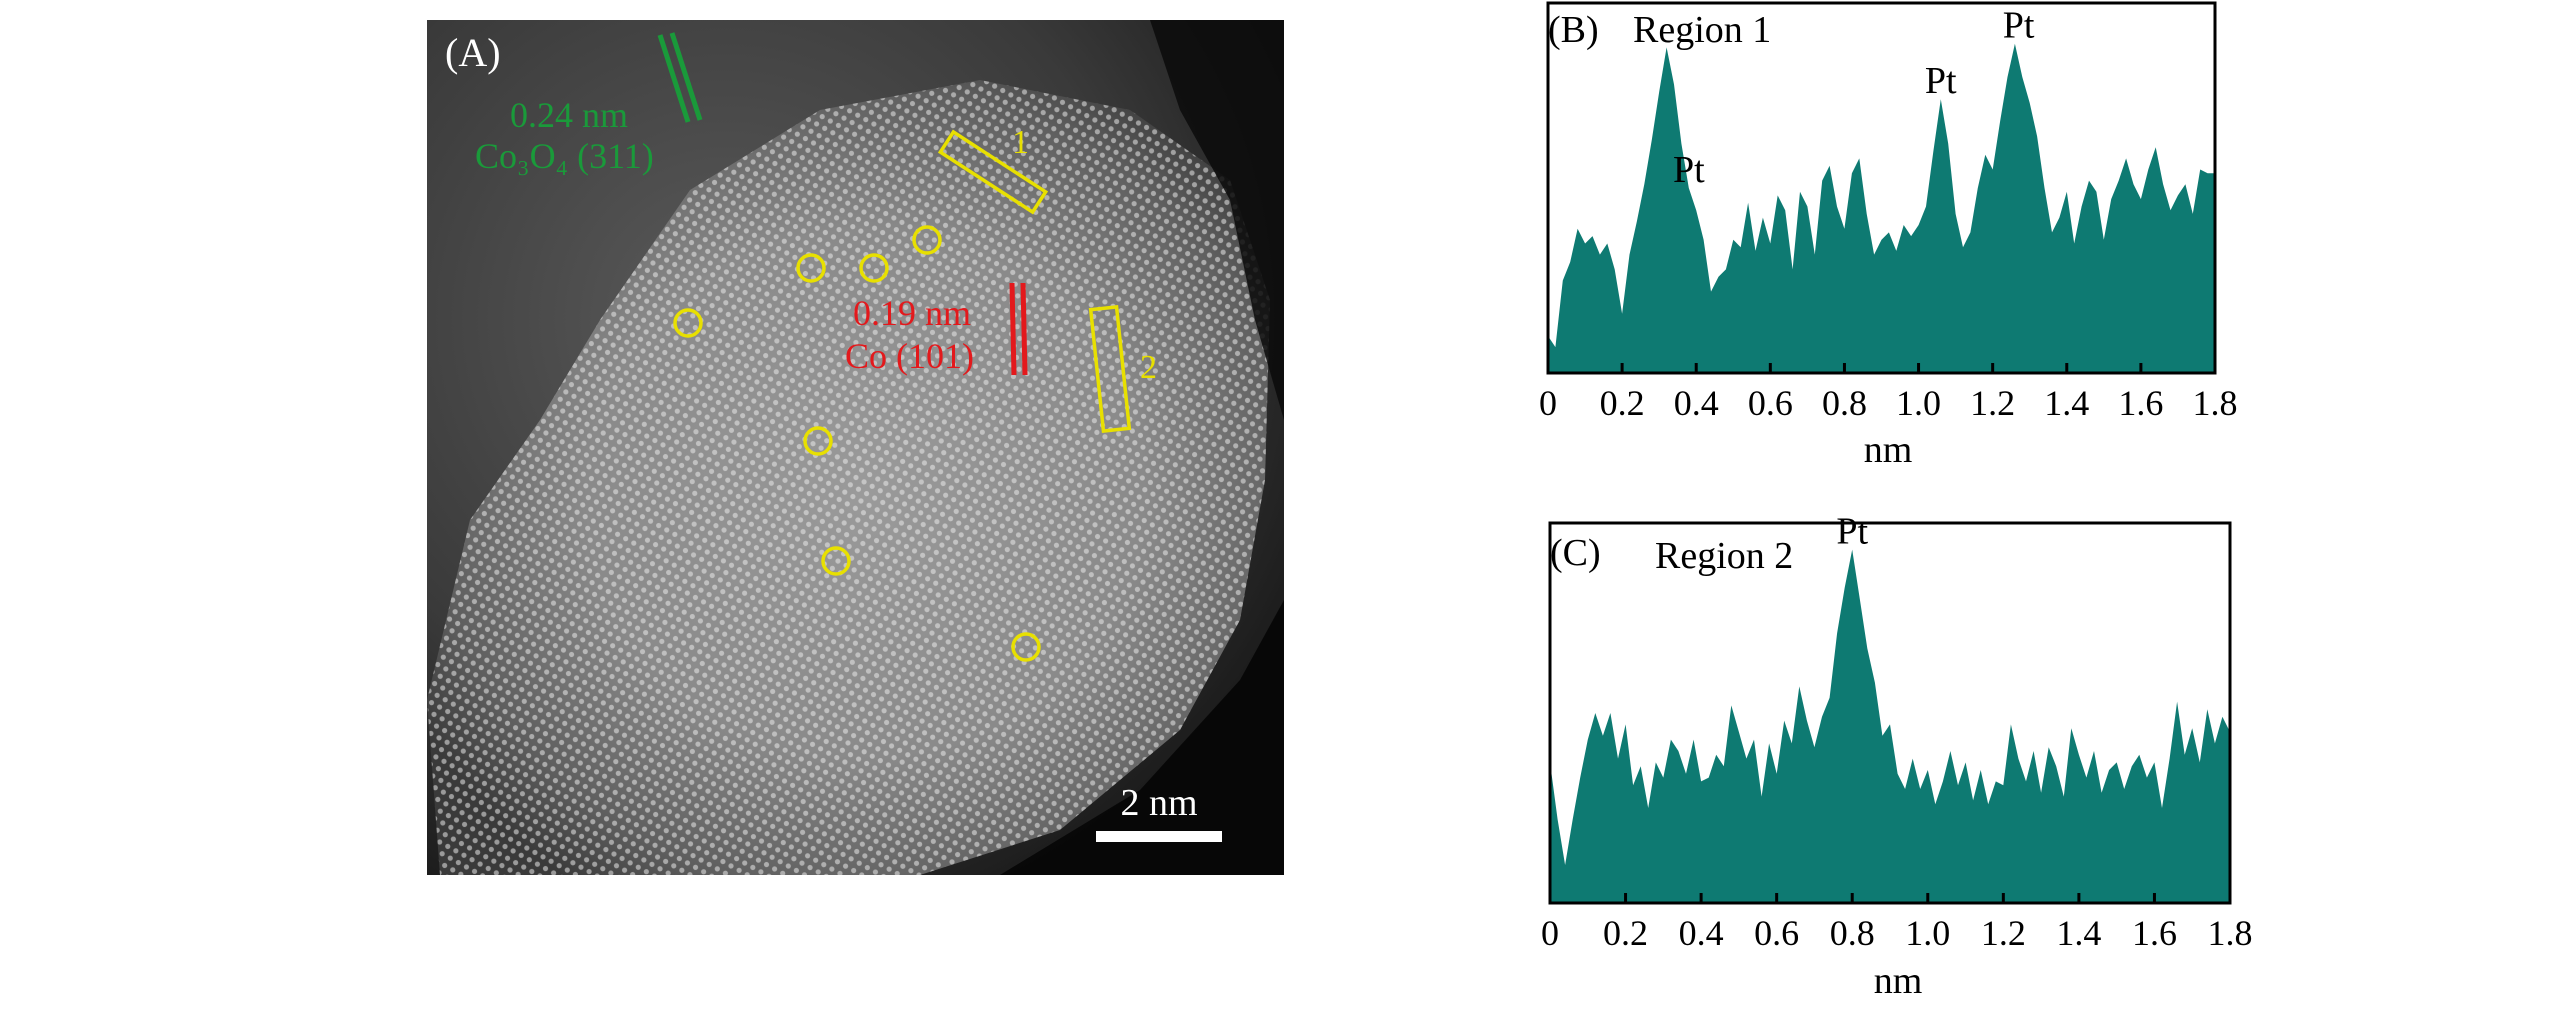  What do you see at coordinates (1881, 208) in the screenshot?
I see `region-1-intensity-area` at bounding box center [1881, 208].